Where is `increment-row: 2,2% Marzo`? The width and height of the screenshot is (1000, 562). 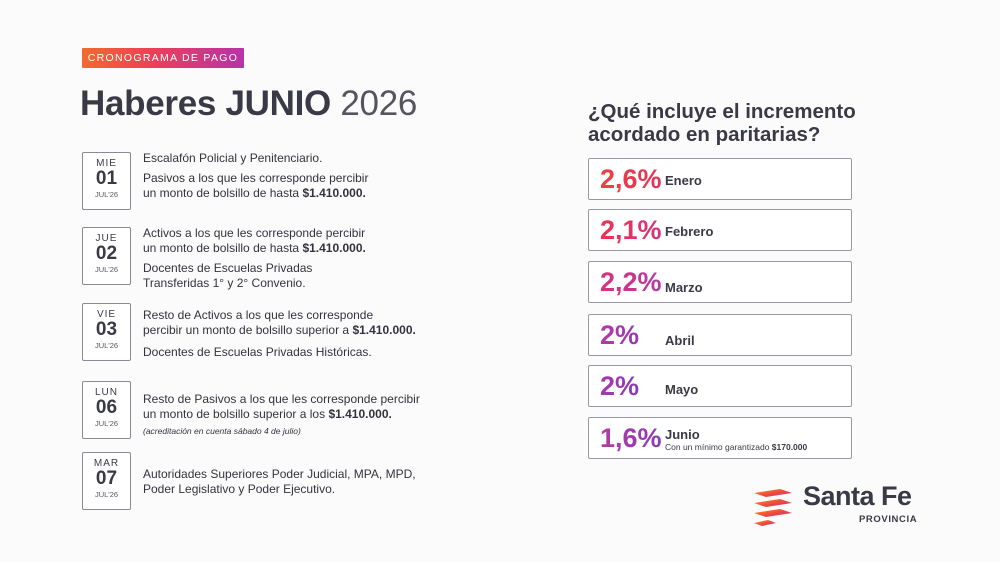
increment-row: 2,2% Marzo is located at coordinates (720, 282).